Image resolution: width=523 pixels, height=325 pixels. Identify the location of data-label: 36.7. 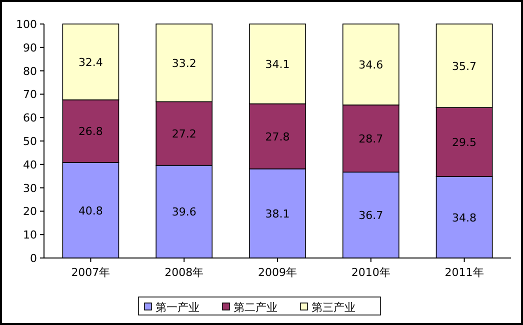
(371, 215).